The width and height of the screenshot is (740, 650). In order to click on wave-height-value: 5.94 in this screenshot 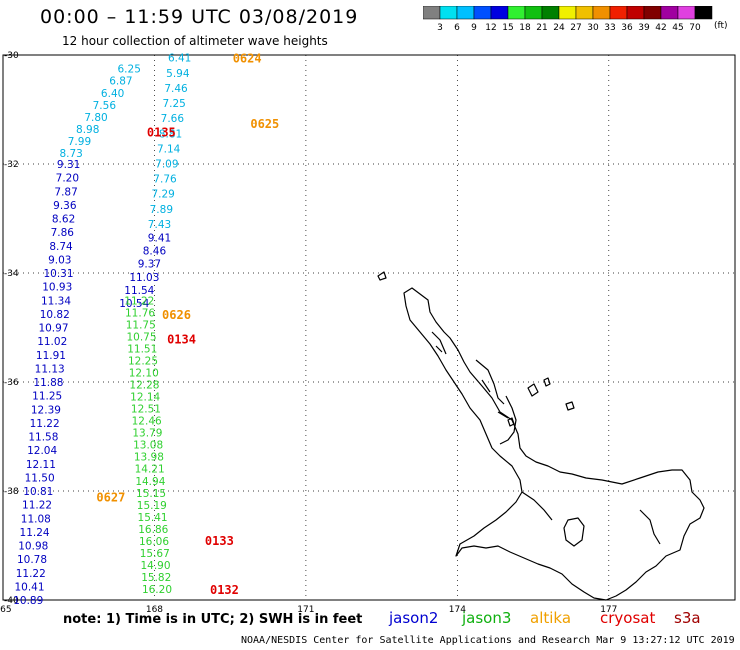, I will do `click(178, 74)`.